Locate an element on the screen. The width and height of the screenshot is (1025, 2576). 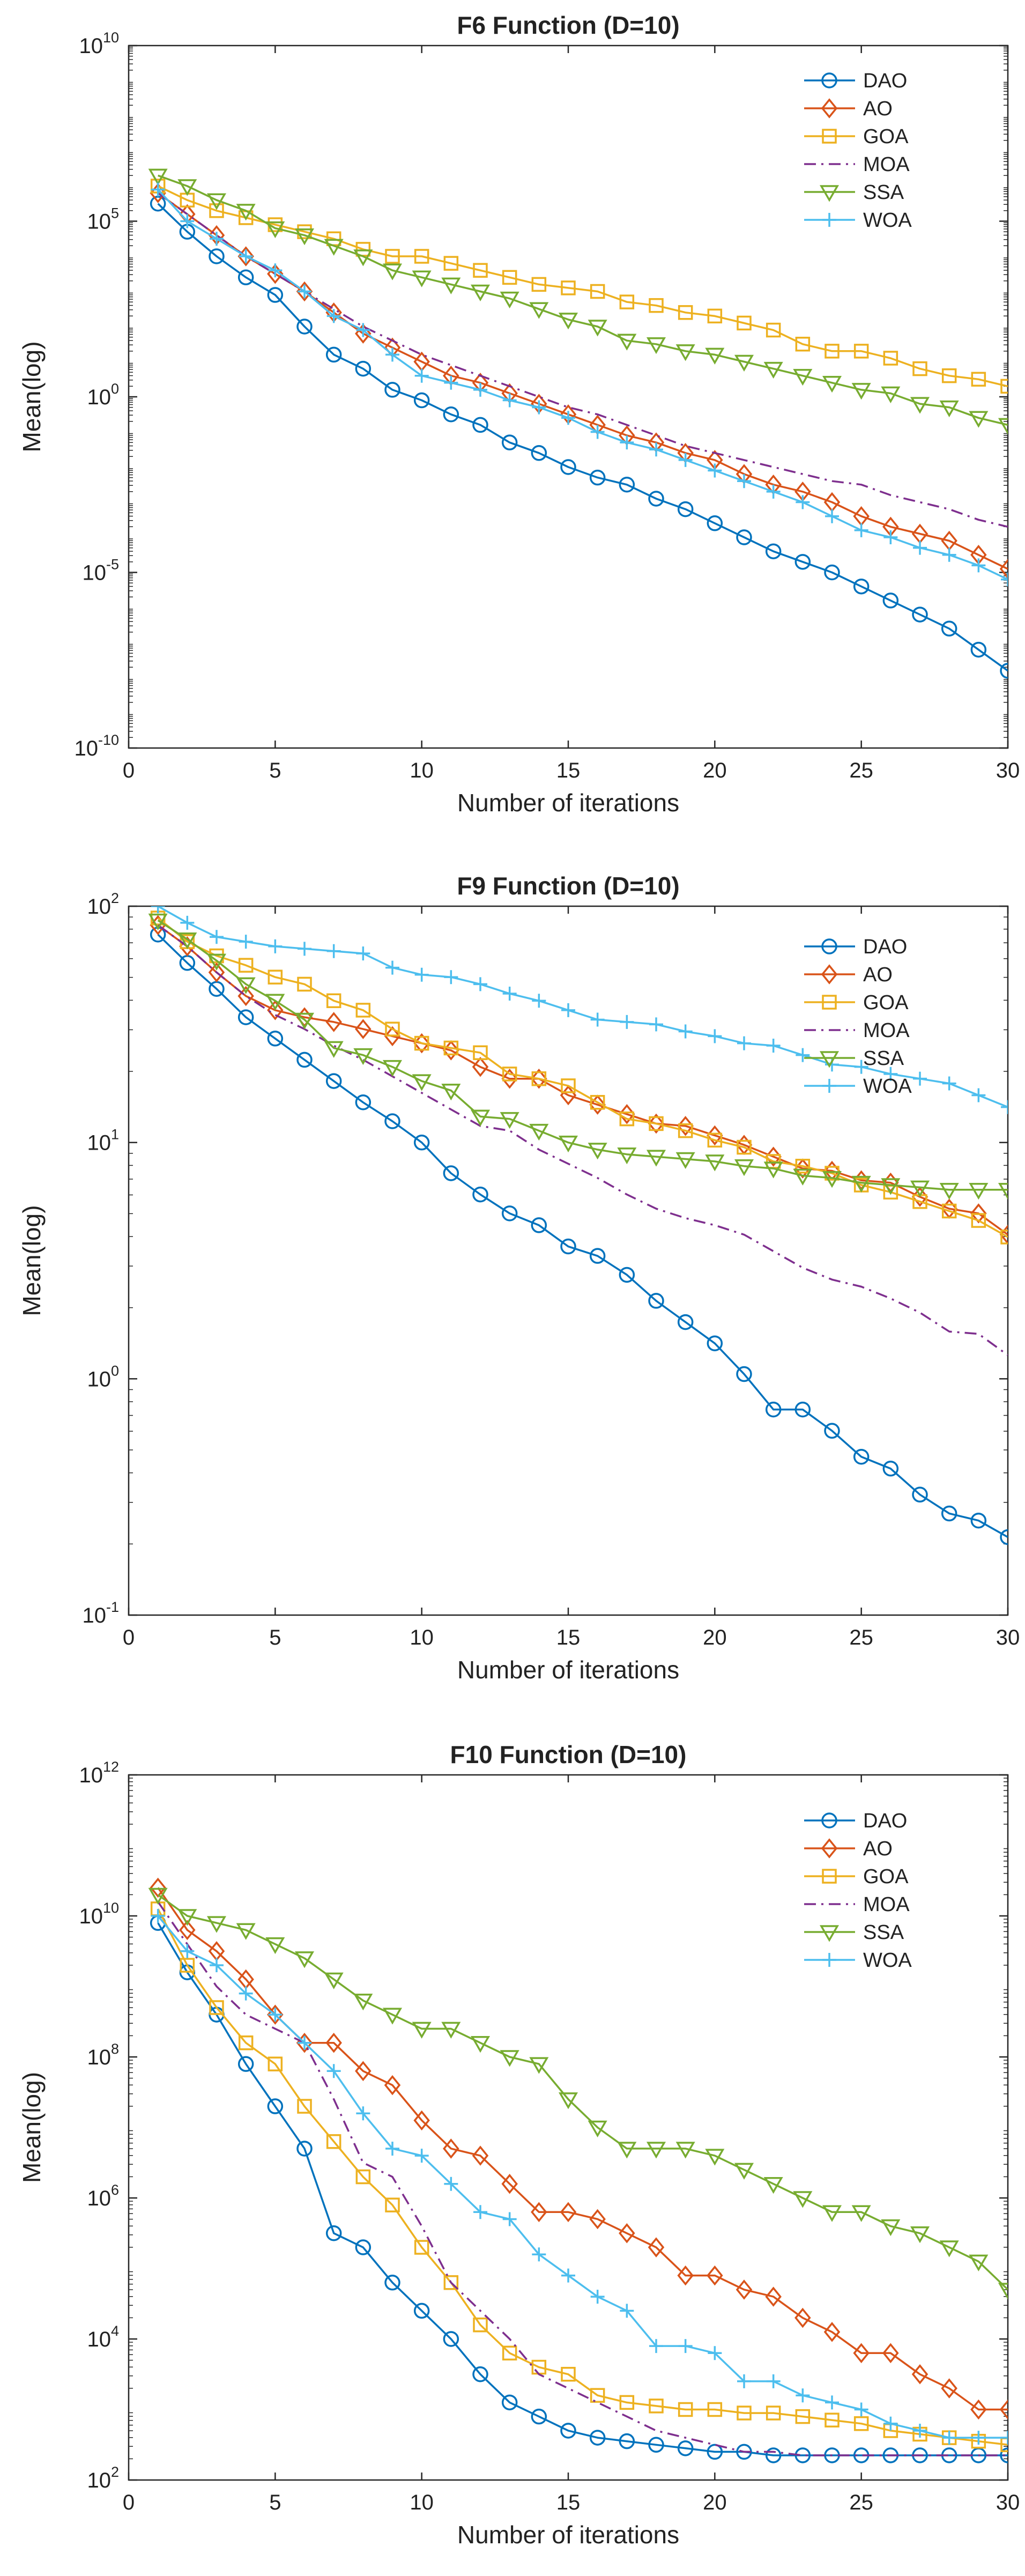
chart1-xtick-label: 30 is located at coordinates (1008, 770).